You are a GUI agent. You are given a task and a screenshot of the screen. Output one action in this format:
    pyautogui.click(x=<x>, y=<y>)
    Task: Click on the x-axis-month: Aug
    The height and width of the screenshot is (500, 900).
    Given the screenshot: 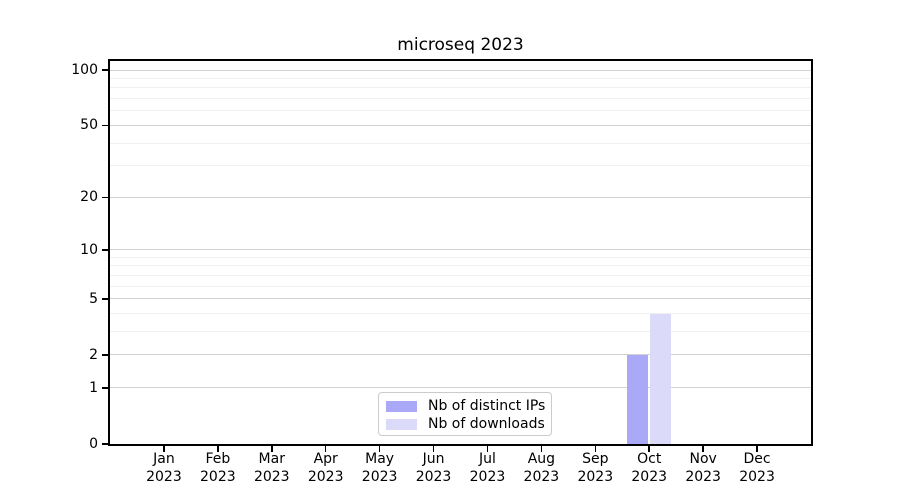 What is the action you would take?
    pyautogui.click(x=541, y=459)
    